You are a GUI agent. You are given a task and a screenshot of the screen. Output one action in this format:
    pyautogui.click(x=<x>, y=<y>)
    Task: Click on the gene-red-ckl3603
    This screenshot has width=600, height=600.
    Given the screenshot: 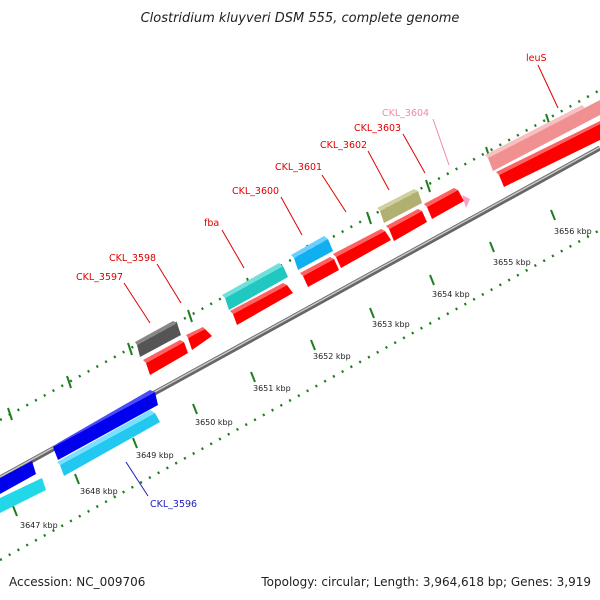 What is the action you would take?
    pyautogui.click(x=444, y=203)
    